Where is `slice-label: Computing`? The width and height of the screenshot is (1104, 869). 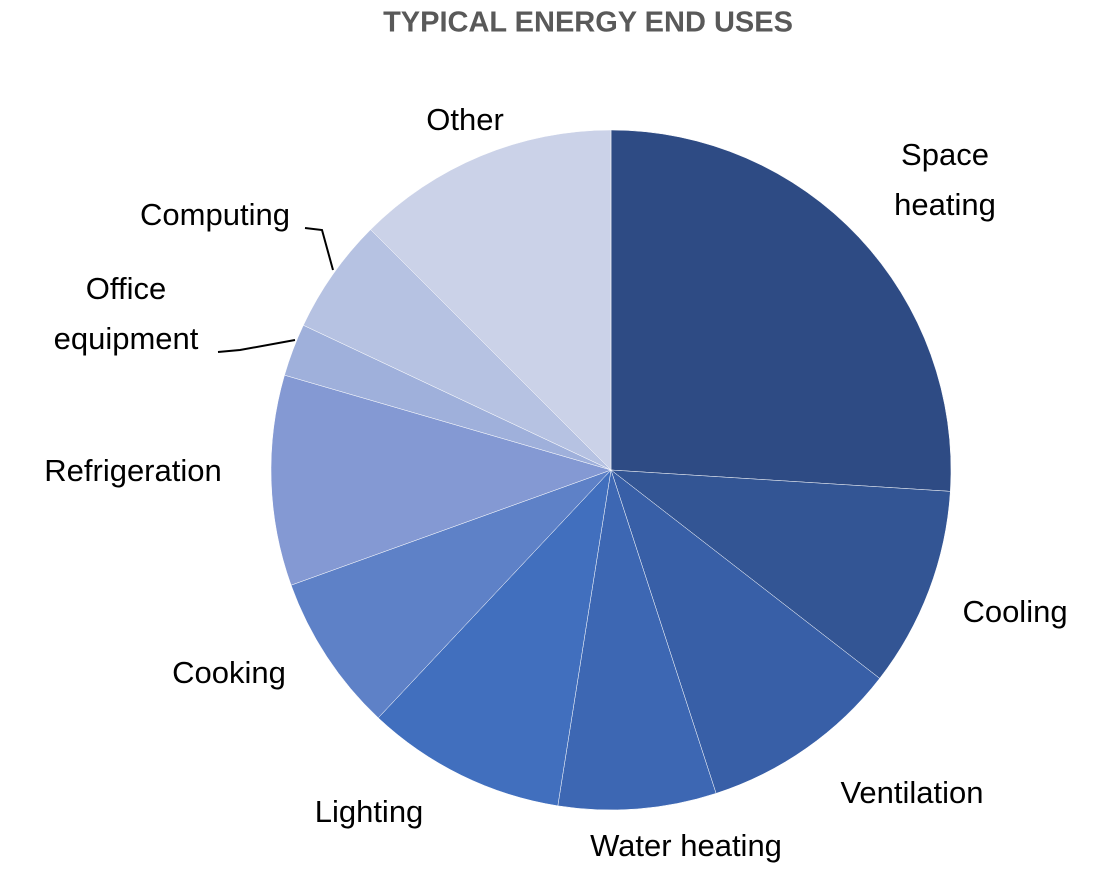
slice-label: Computing is located at coordinates (215, 214).